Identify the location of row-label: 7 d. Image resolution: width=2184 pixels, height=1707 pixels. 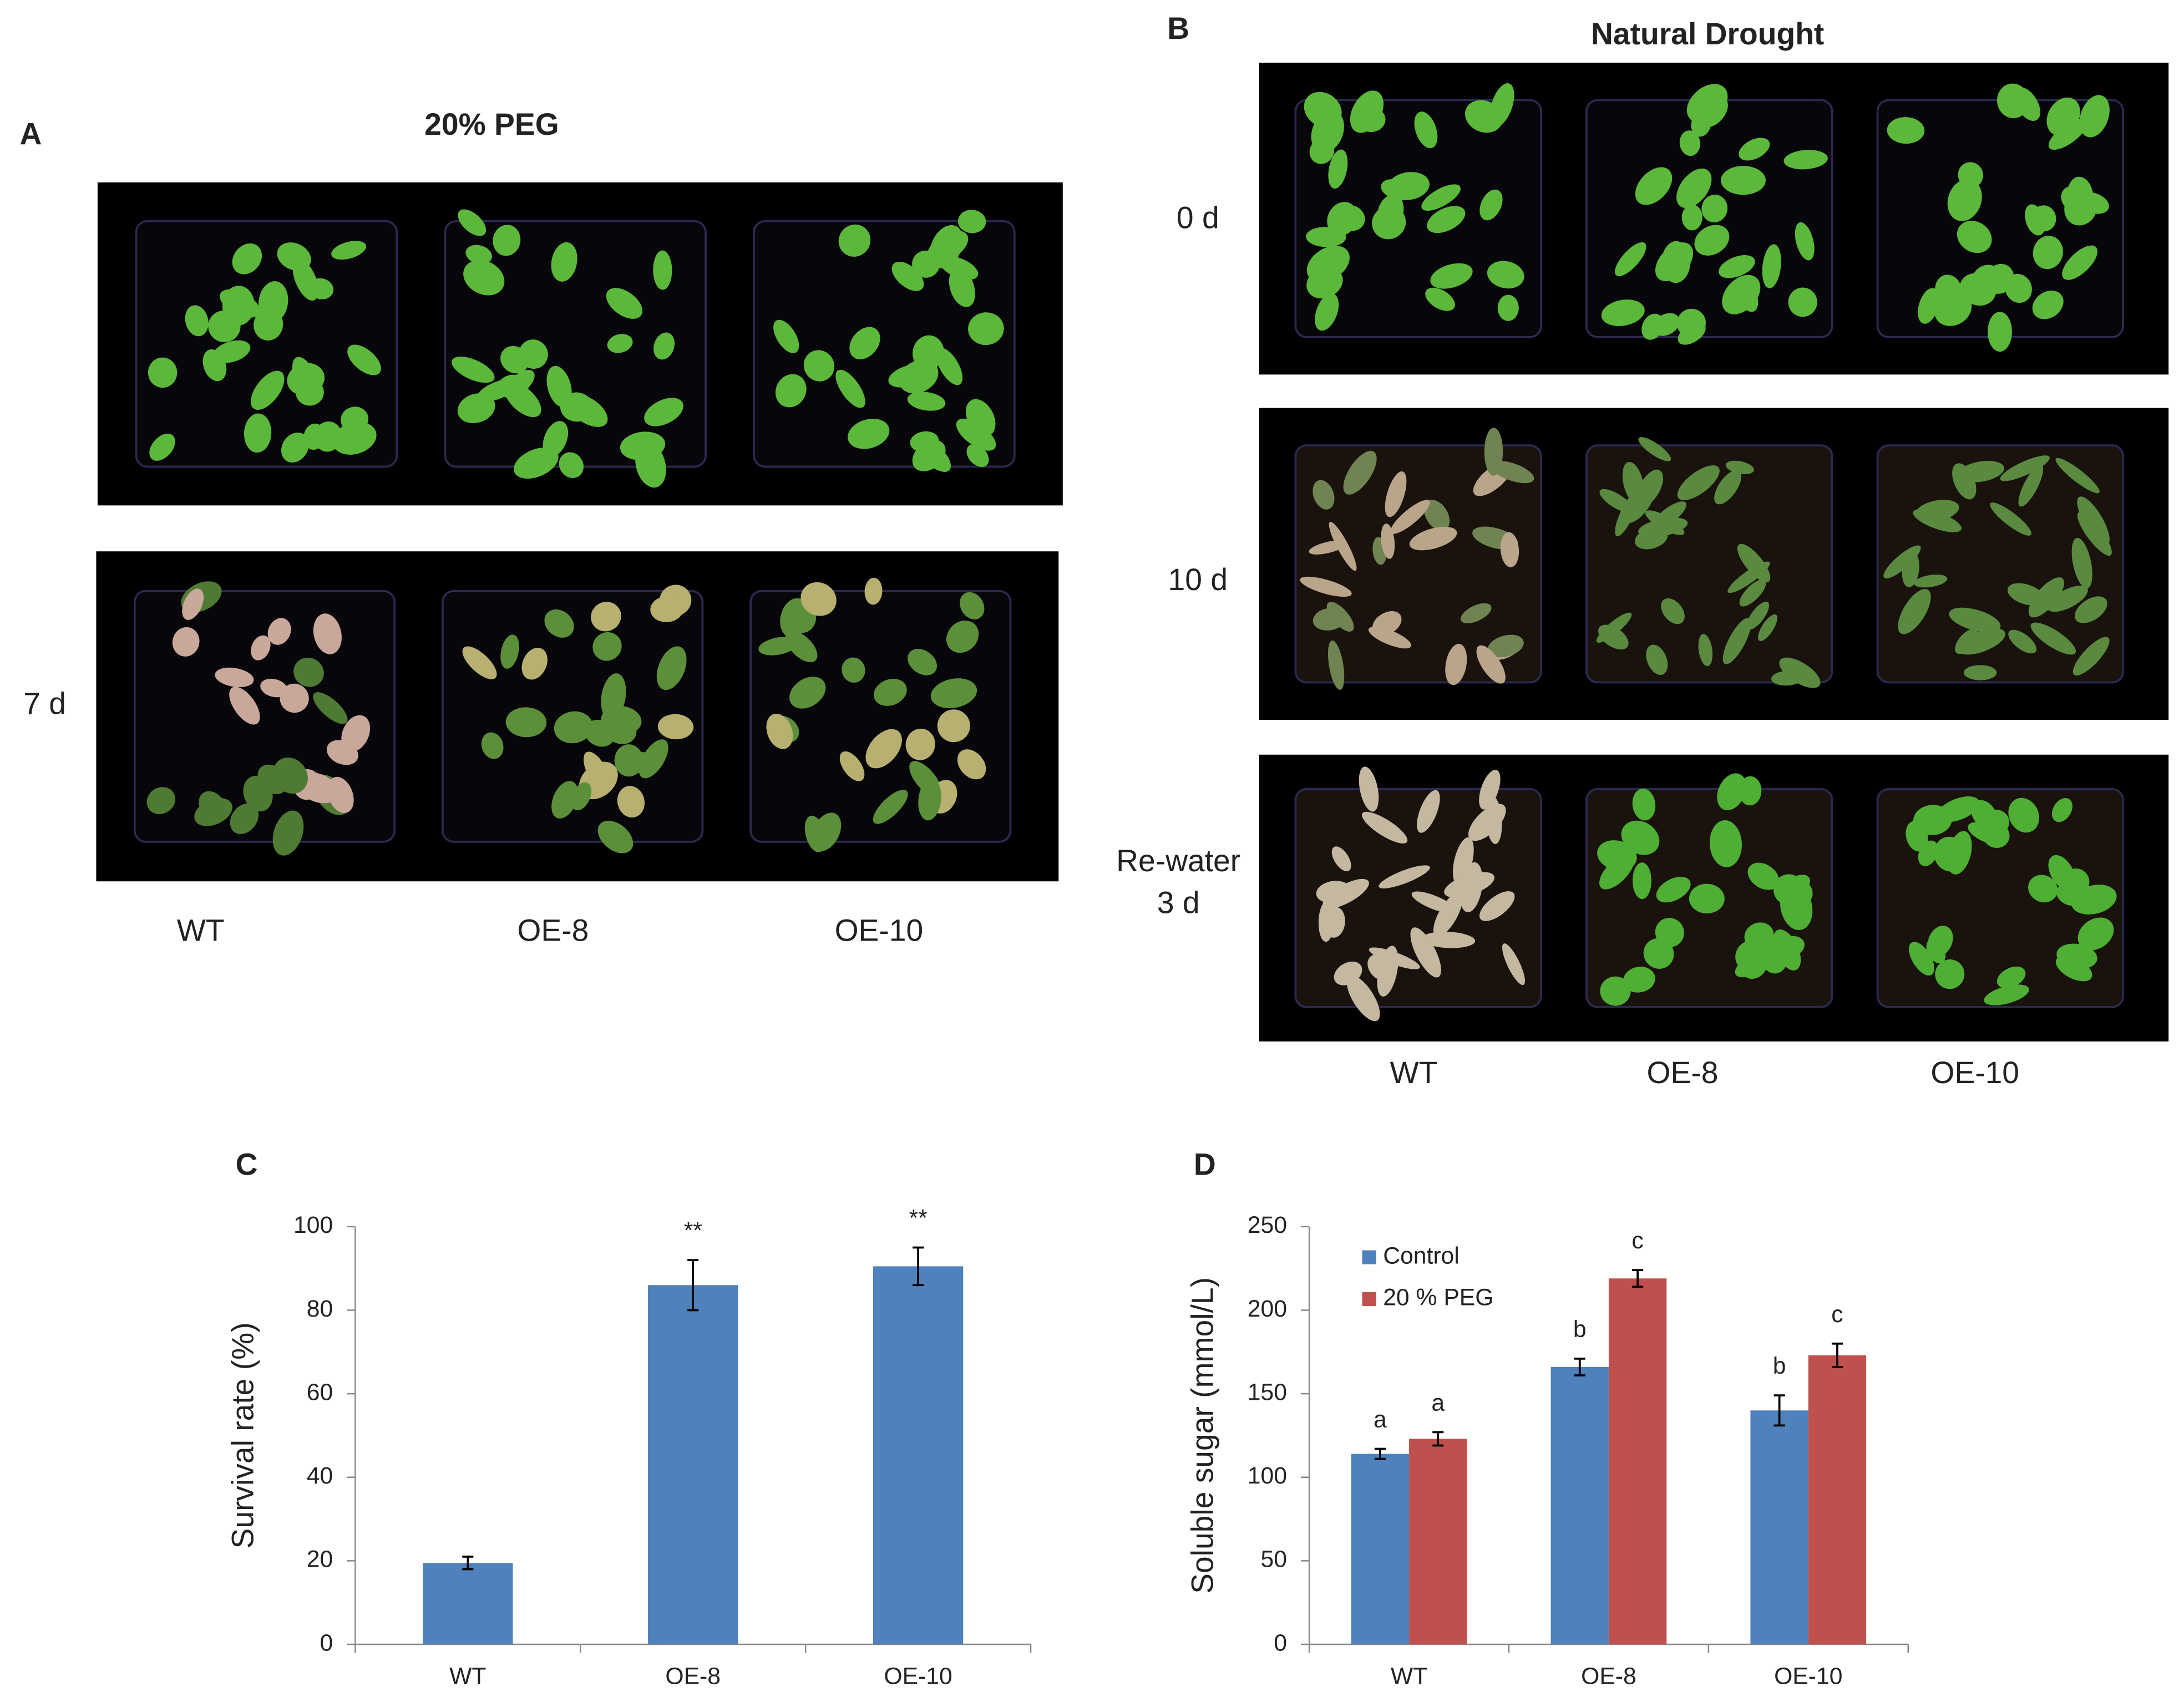
(45, 703).